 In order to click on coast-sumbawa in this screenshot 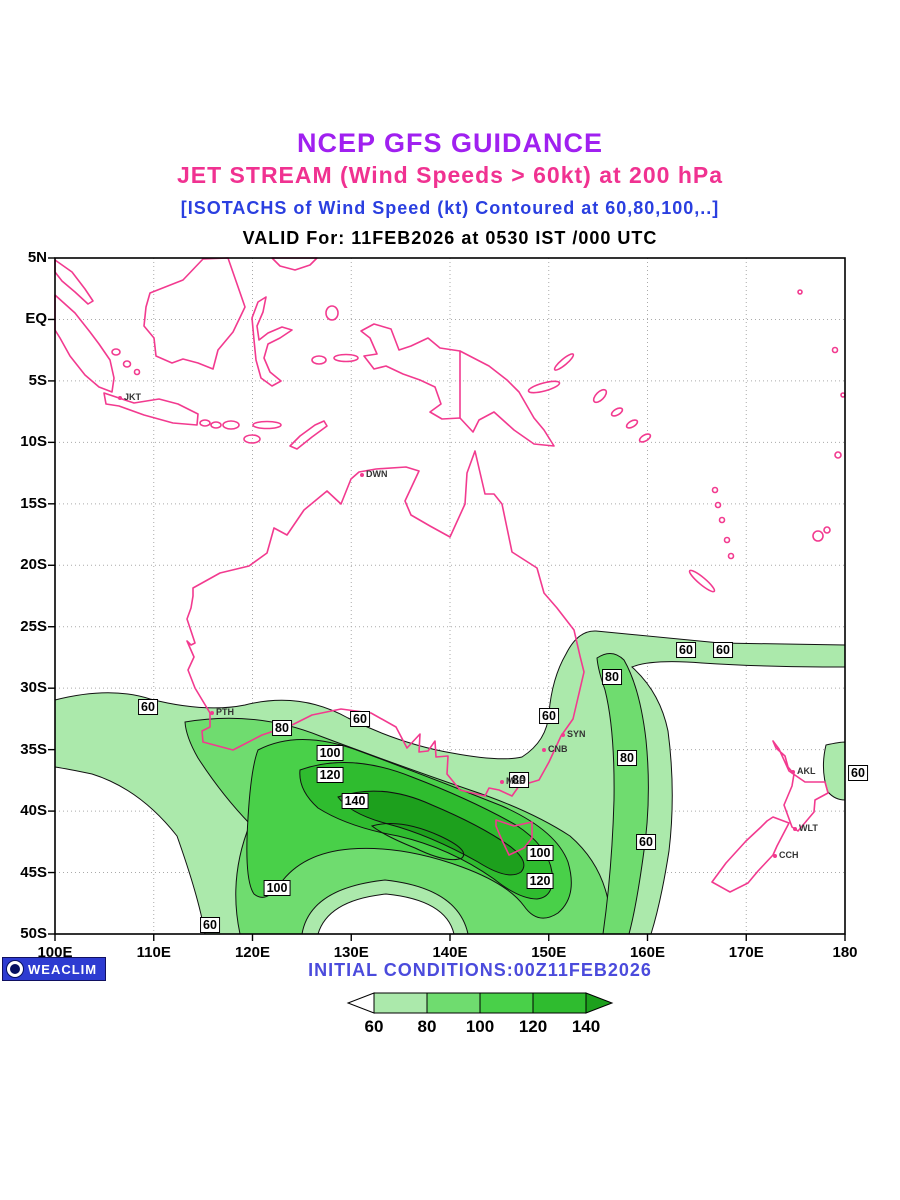, I will do `click(231, 425)`.